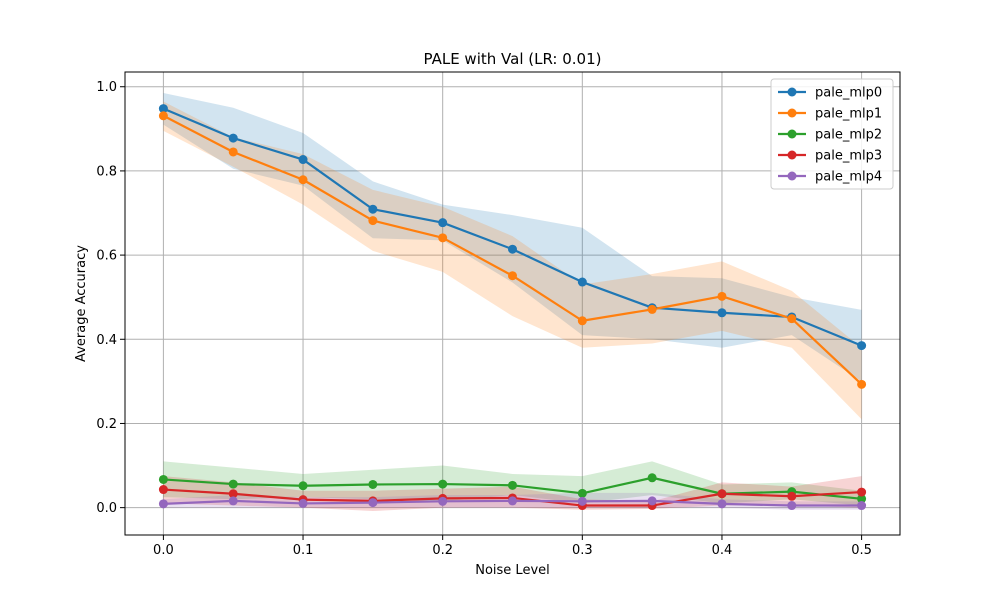  I want to click on x-tick-label: 0.1, so click(303, 550).